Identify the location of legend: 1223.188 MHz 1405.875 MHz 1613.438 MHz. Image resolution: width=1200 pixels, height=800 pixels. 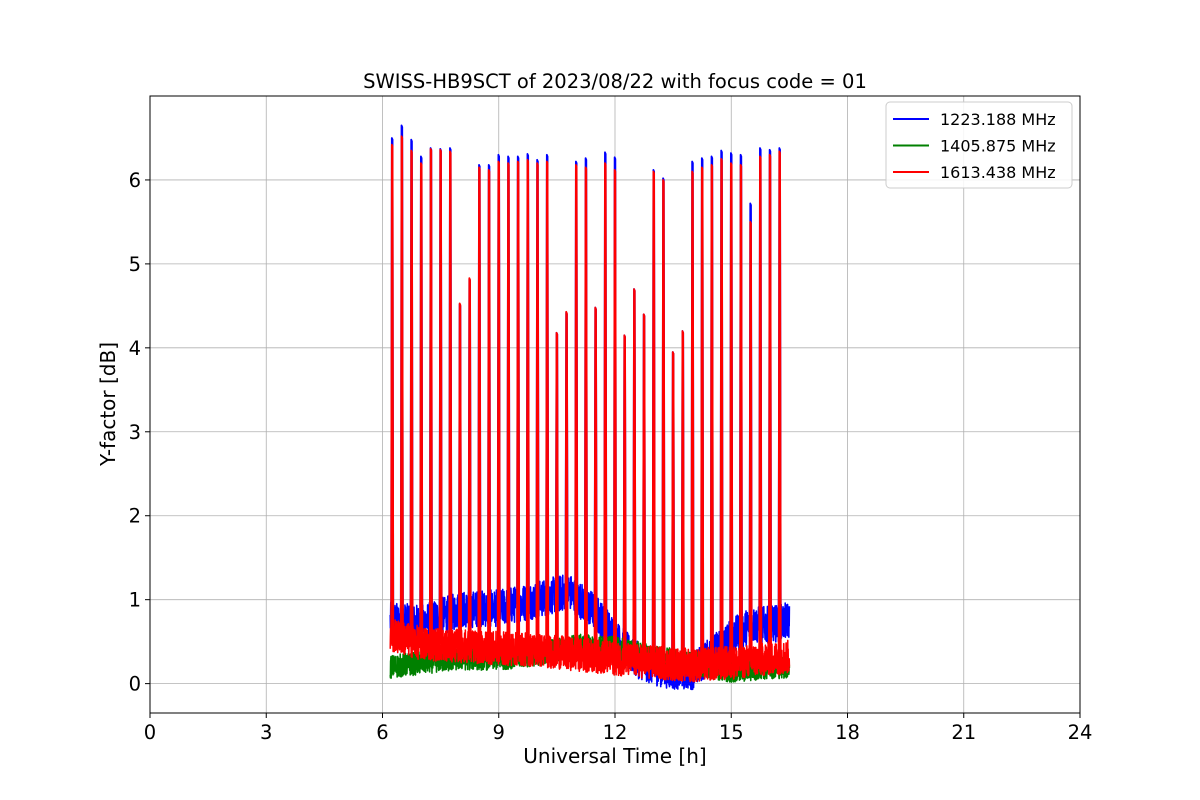
(979, 145).